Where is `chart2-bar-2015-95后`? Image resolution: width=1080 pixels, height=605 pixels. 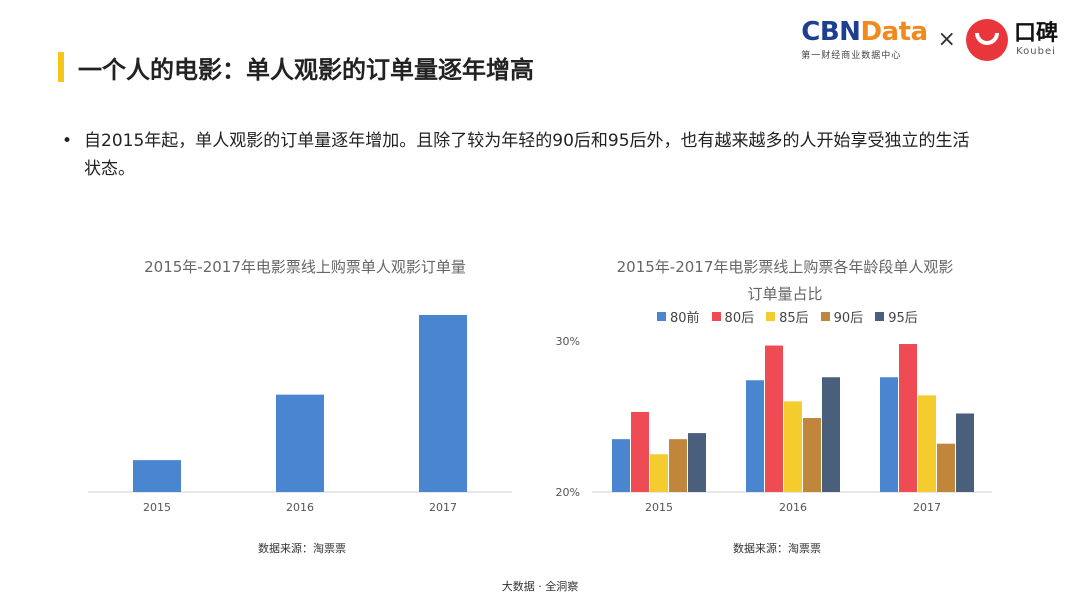 chart2-bar-2015-95后 is located at coordinates (697, 462).